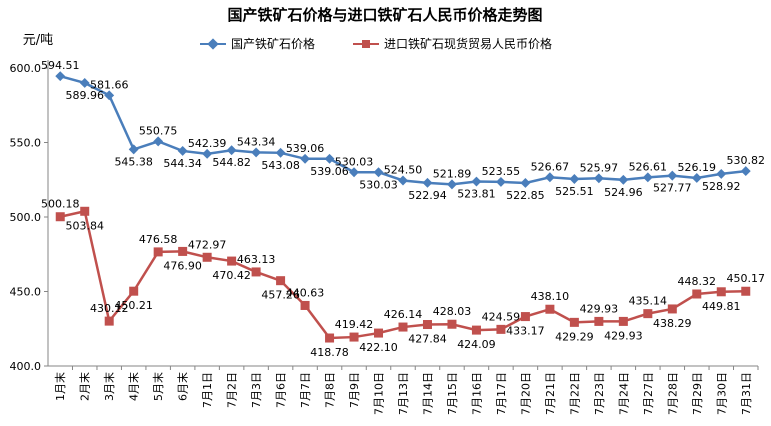  Describe the element at coordinates (525, 393) in the screenshot. I see `x-tick-label: 7月20日` at that location.